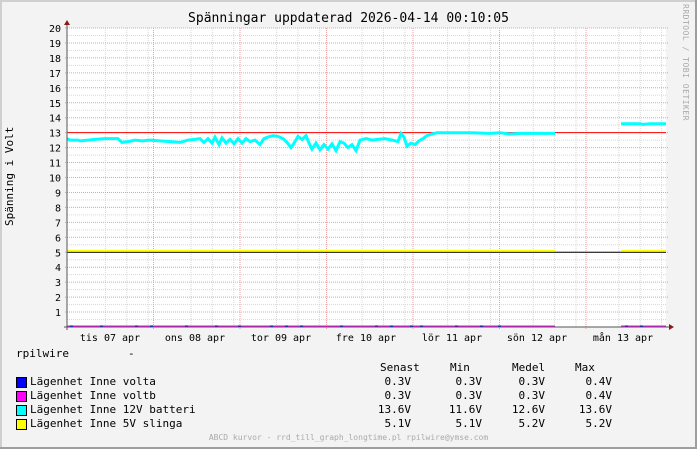 Image resolution: width=697 pixels, height=449 pixels. What do you see at coordinates (599, 423) in the screenshot?
I see `stat-max: 5.2V` at bounding box center [599, 423].